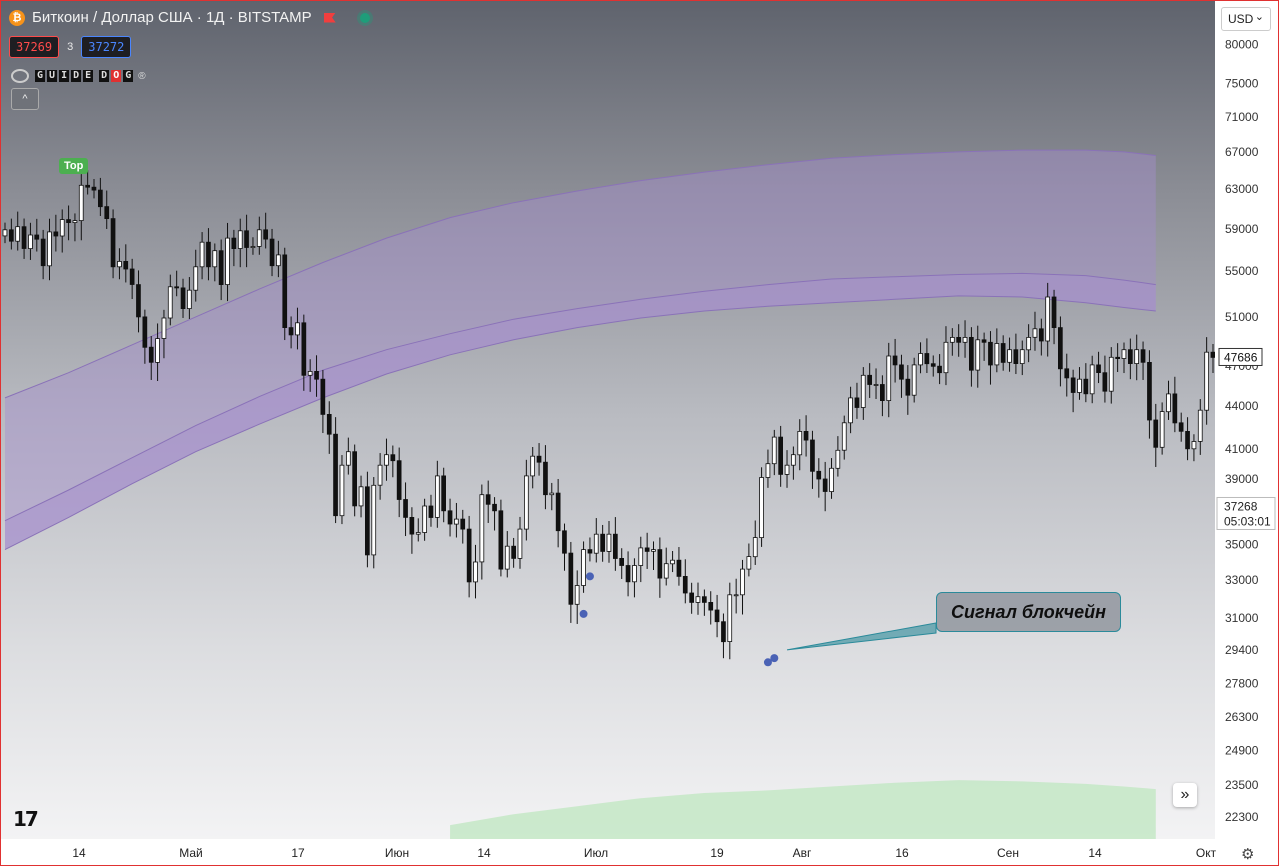 This screenshot has height=866, width=1279. Describe the element at coordinates (26, 819) in the screenshot. I see `tradingview-logo: 17` at that location.